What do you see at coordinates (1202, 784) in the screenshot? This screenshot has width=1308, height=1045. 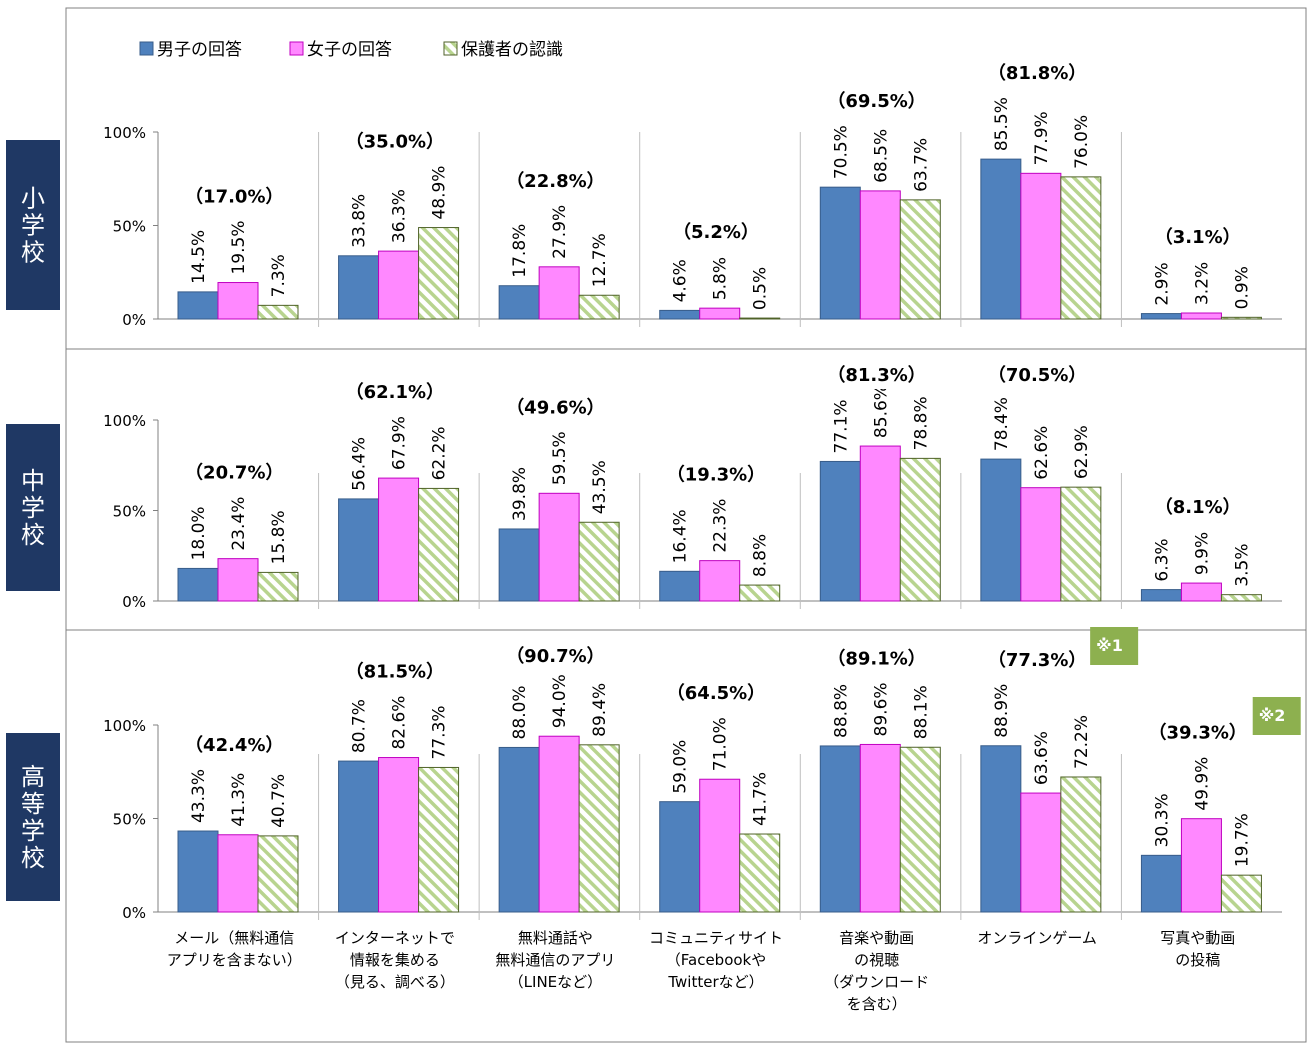 I see `data-label: 49.9%` at bounding box center [1202, 784].